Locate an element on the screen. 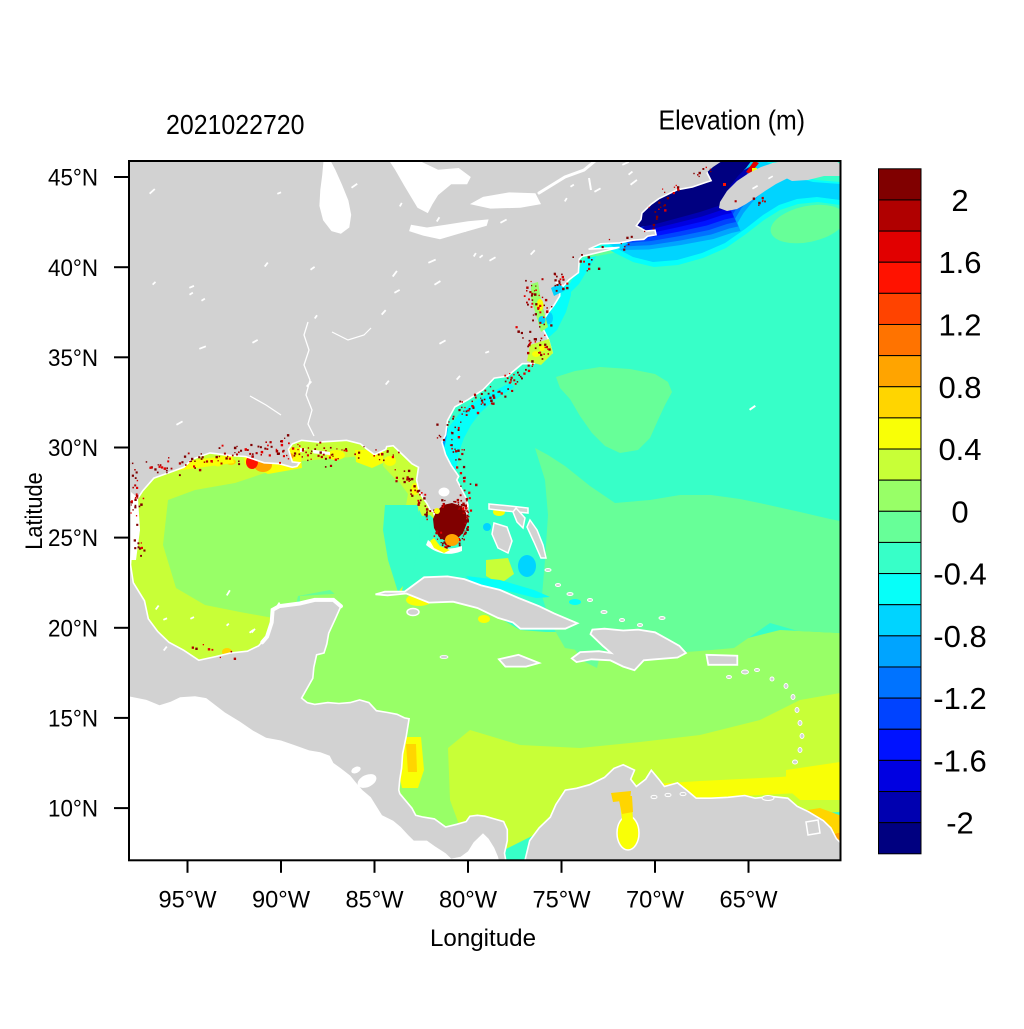 This screenshot has width=1024, height=1029. svg-text: 90°W is located at coordinates (281, 899).